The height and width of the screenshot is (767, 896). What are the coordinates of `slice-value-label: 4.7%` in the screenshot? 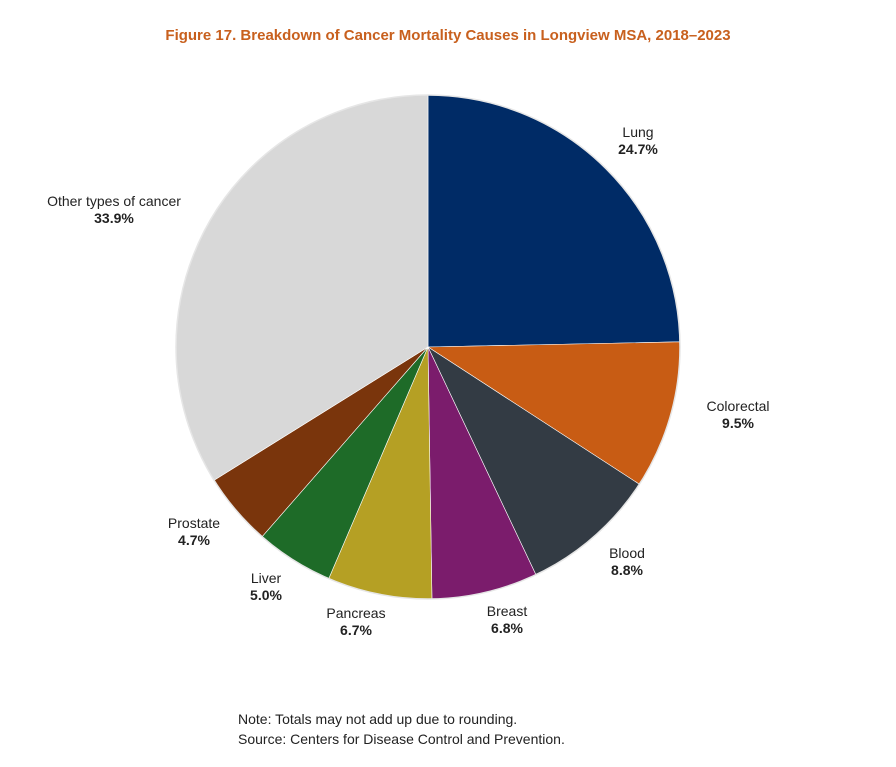 It's located at (194, 540).